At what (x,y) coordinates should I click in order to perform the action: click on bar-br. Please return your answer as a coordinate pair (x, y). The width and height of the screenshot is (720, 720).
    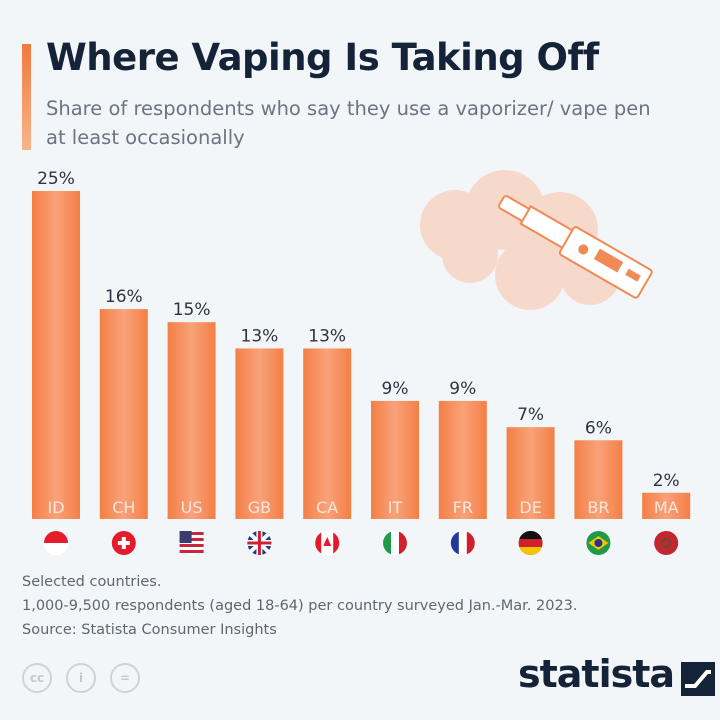
    Looking at the image, I should click on (598, 479).